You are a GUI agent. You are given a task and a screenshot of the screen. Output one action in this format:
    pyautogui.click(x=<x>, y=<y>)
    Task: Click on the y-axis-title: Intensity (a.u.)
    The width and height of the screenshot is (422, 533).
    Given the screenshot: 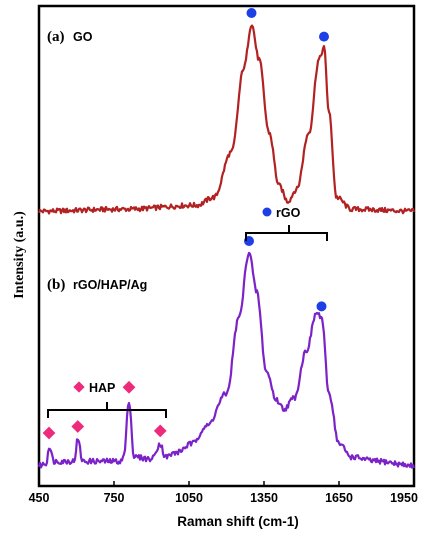 What is the action you would take?
    pyautogui.click(x=19, y=255)
    